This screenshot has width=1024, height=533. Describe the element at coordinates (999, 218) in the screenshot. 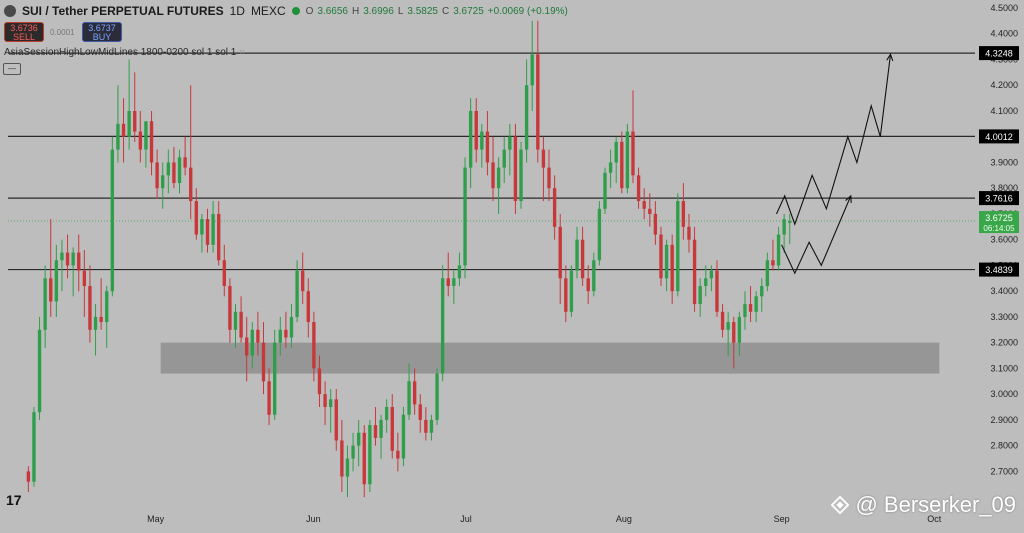

I see `current-price-label: 3.6725` at that location.